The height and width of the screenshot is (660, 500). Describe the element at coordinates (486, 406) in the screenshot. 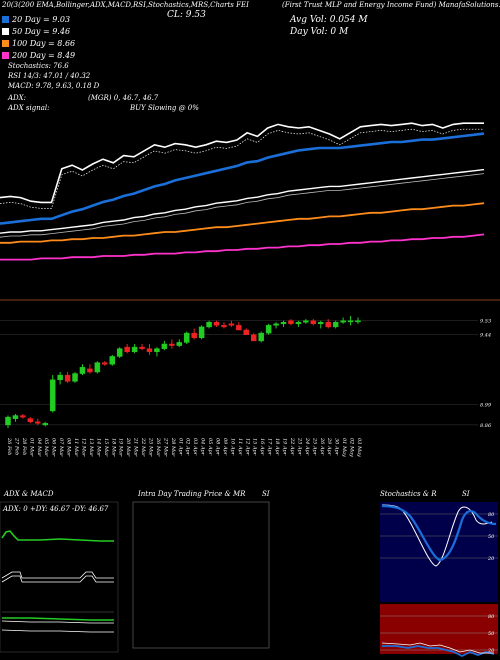

I see `price-tick-label: 8.99` at that location.